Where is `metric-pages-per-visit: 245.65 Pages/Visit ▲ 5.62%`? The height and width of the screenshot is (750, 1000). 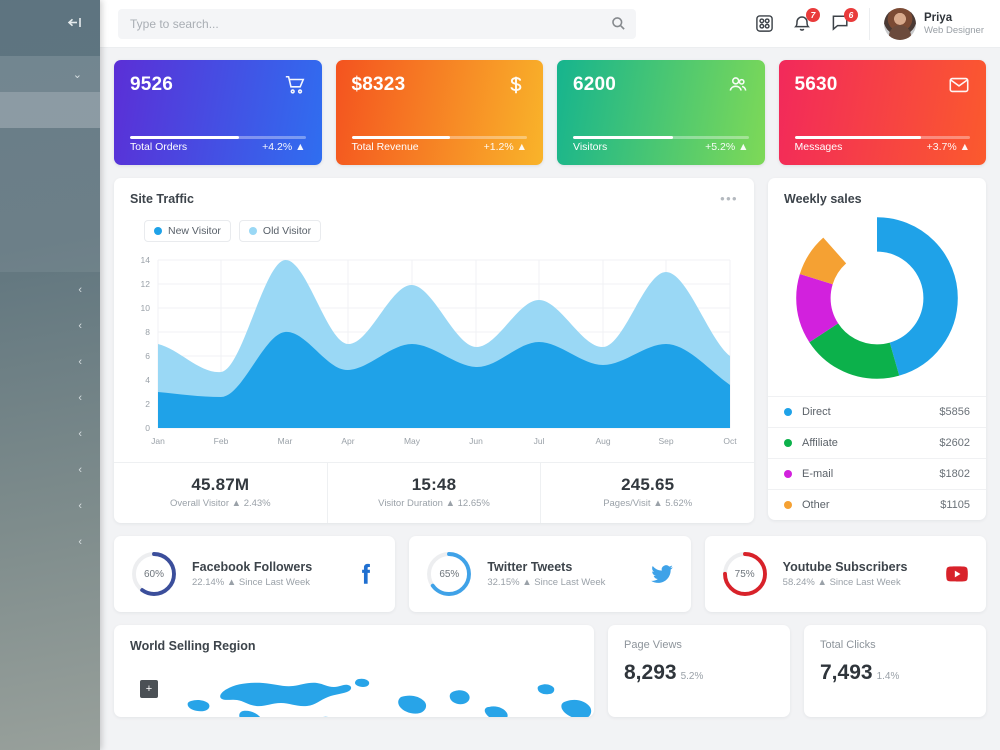 metric-pages-per-visit: 245.65 Pages/Visit ▲ 5.62% is located at coordinates (647, 493).